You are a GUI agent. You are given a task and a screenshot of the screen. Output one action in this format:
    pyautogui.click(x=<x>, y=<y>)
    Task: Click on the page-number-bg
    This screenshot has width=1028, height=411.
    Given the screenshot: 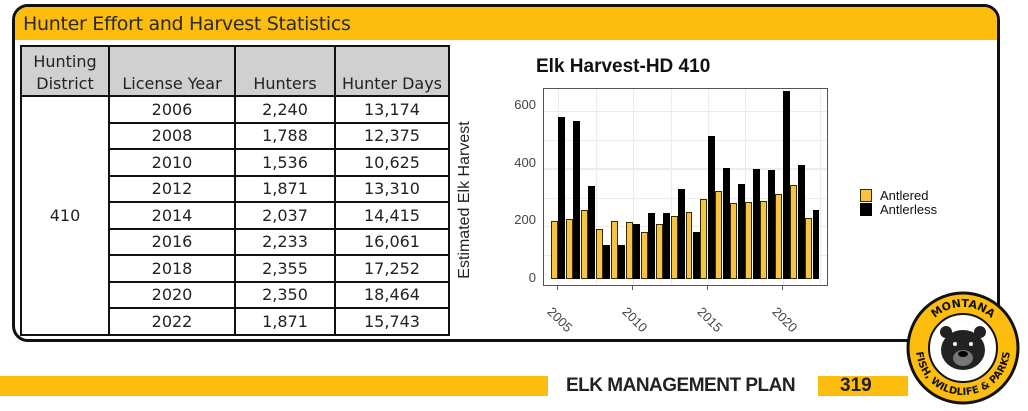 What is the action you would take?
    pyautogui.click(x=863, y=386)
    